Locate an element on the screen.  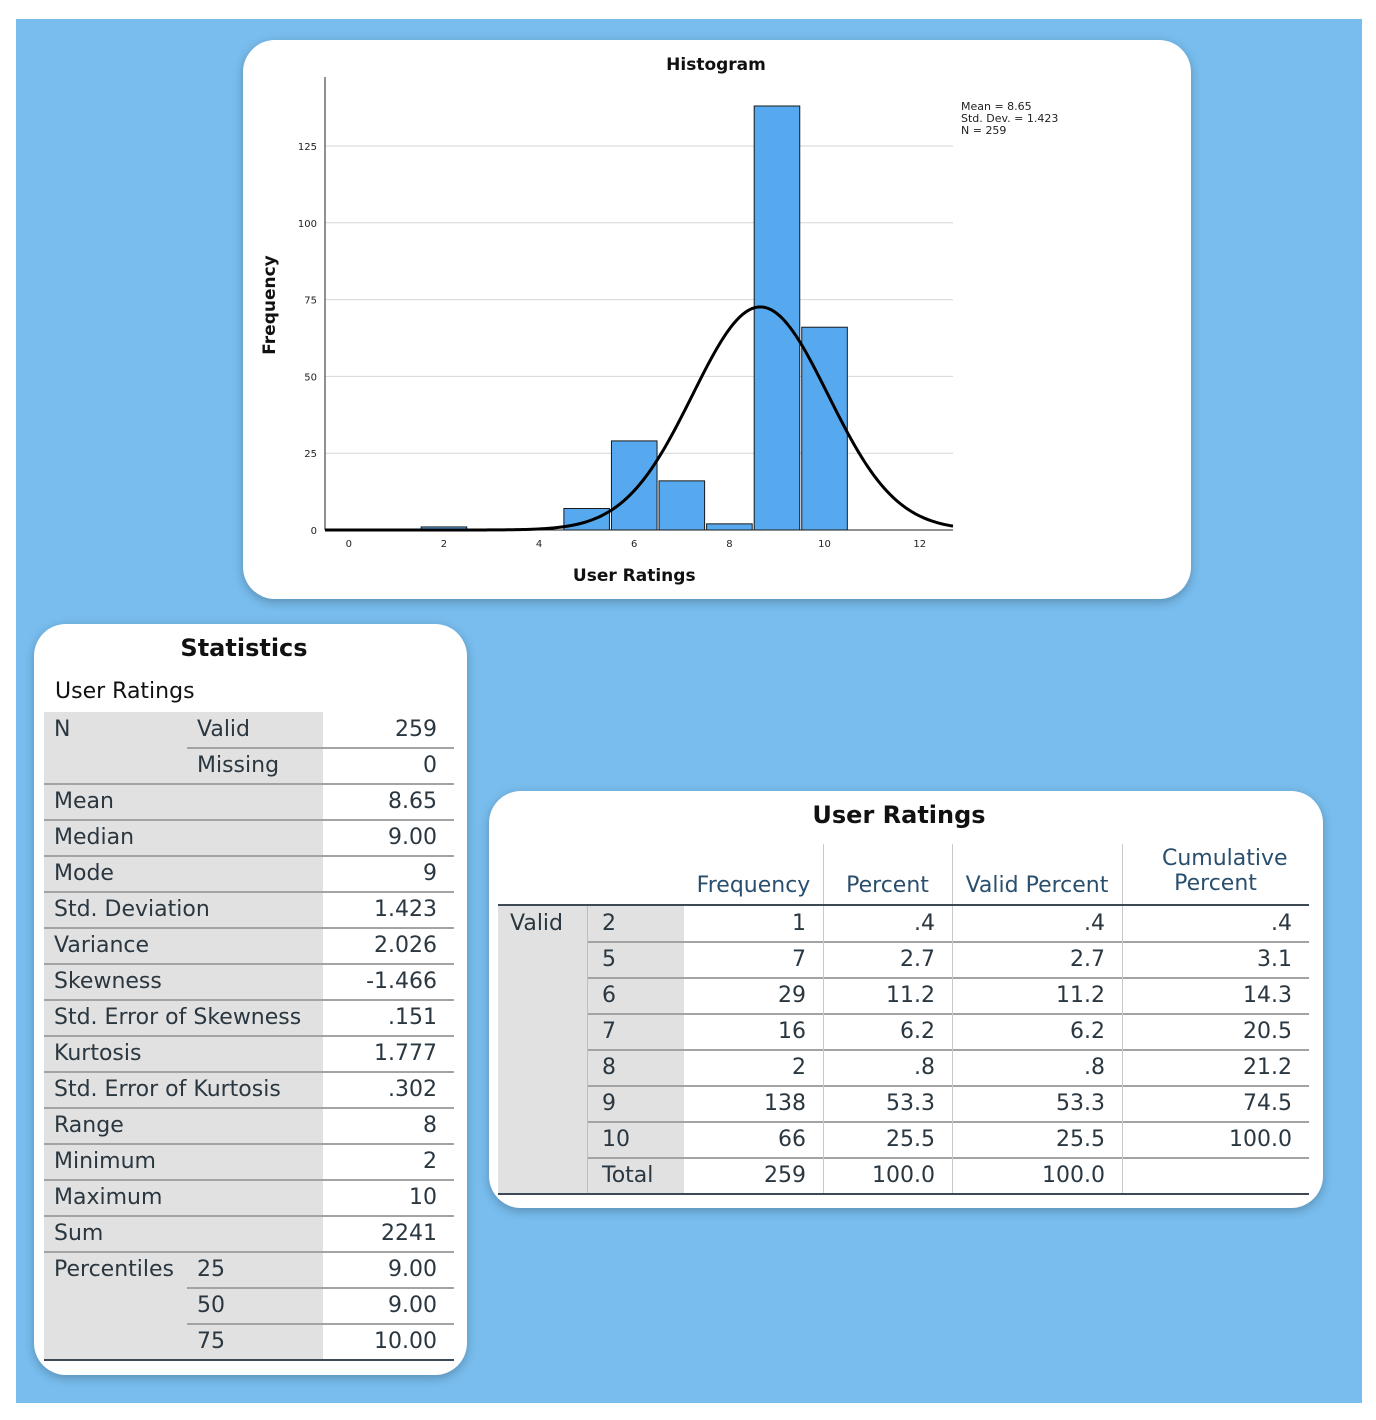
statistics-row-value: 9 is located at coordinates (430, 873).